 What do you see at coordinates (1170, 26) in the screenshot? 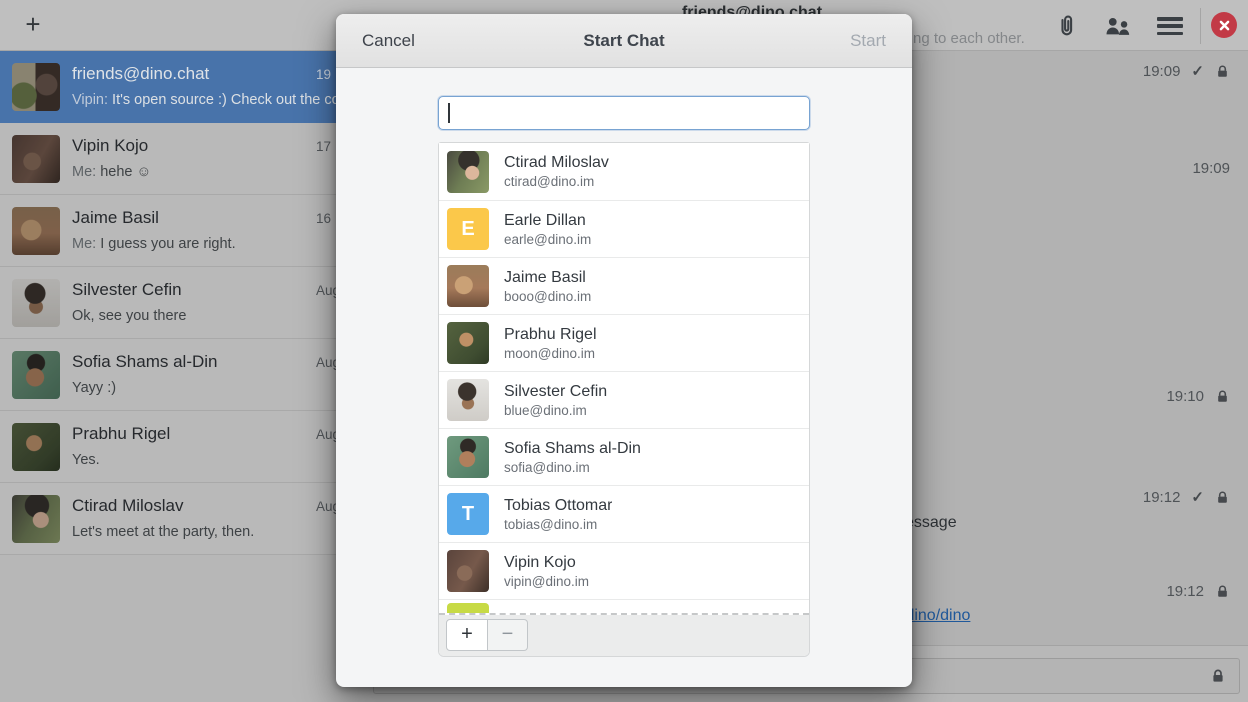
I see `menu-hamburger-icon` at bounding box center [1170, 26].